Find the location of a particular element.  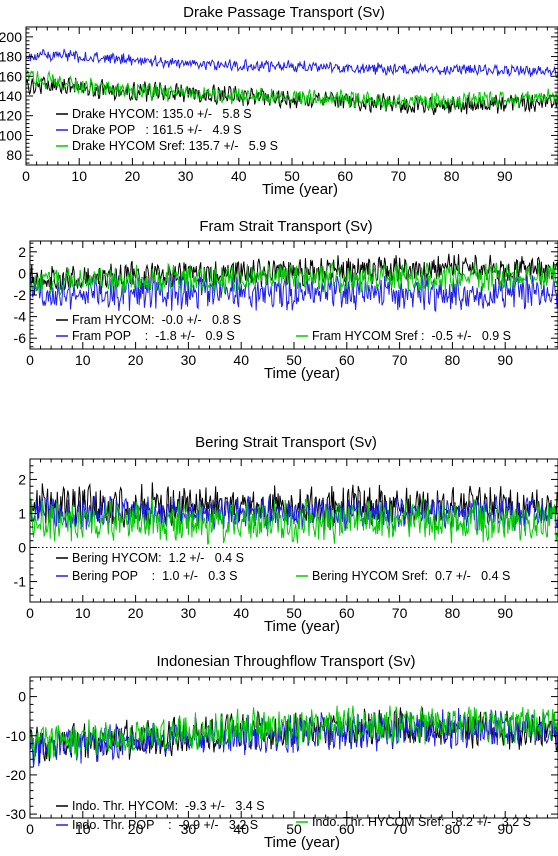

legend-label: Bering HYCOM Sref: 0.7 +/- 0.4 S is located at coordinates (411, 576).